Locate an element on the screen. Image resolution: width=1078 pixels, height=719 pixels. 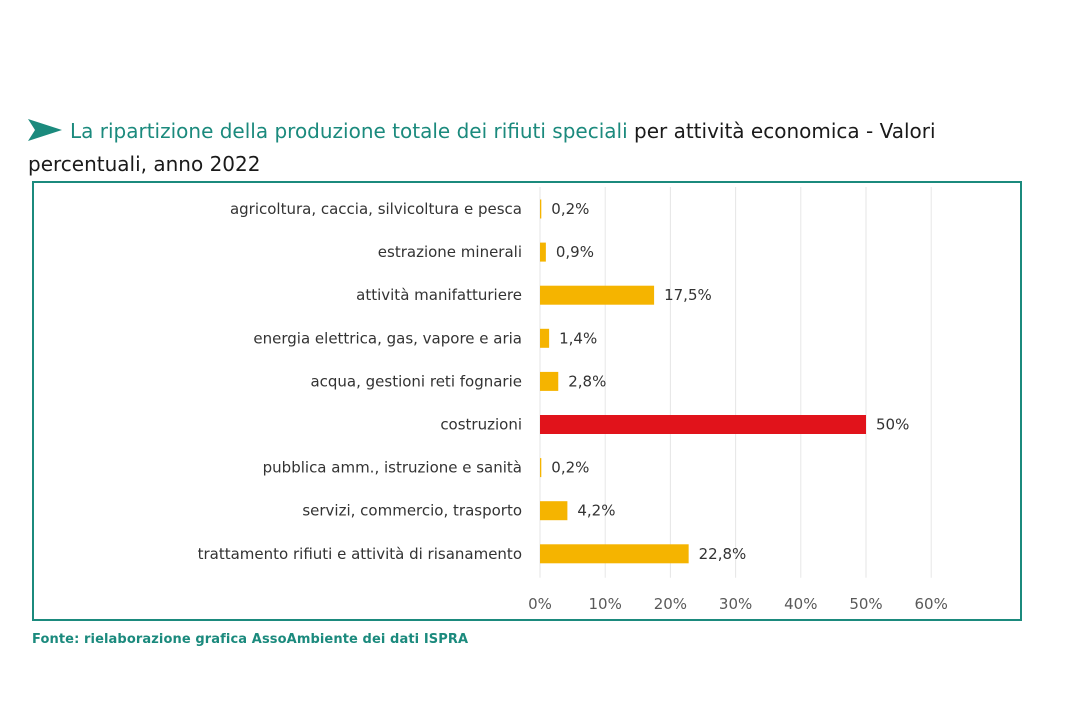
x-tick-label: 10% is located at coordinates (605, 604).